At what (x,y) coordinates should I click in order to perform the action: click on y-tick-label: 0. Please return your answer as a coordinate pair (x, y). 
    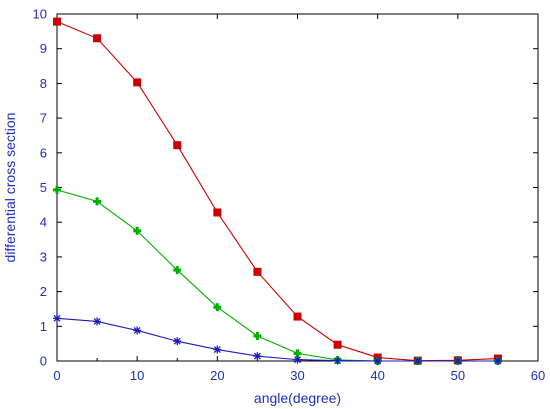
    Looking at the image, I should click on (43, 361).